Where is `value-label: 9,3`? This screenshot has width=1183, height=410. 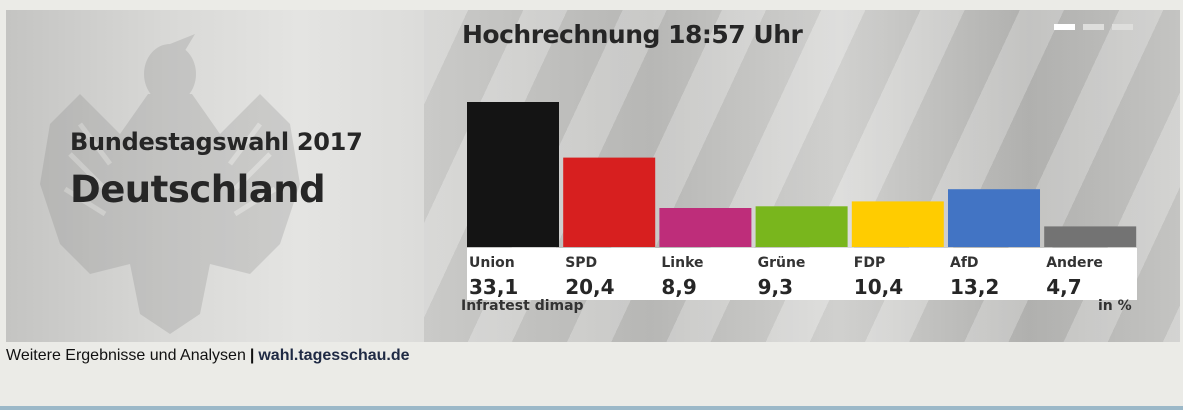
value-label: 9,3 is located at coordinates (775, 287).